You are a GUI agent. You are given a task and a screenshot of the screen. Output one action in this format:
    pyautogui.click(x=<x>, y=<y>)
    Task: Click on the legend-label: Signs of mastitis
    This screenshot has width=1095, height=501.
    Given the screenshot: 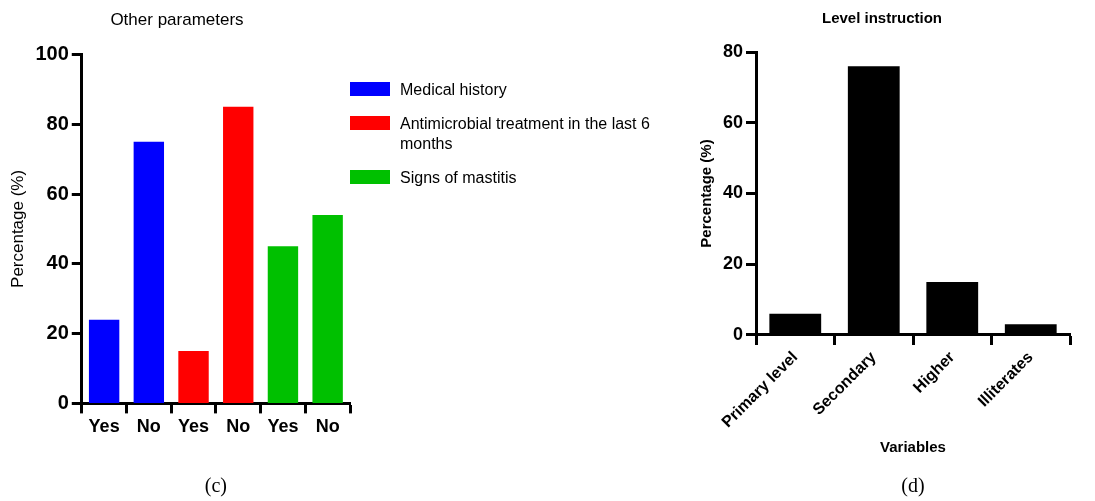 What is the action you would take?
    pyautogui.click(x=458, y=178)
    